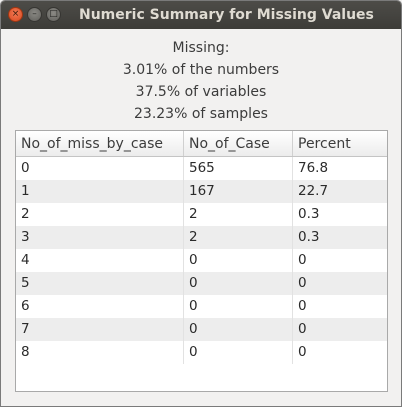  Describe the element at coordinates (238, 143) in the screenshot. I see `column-header-no-of-case: No_of_Case` at that location.